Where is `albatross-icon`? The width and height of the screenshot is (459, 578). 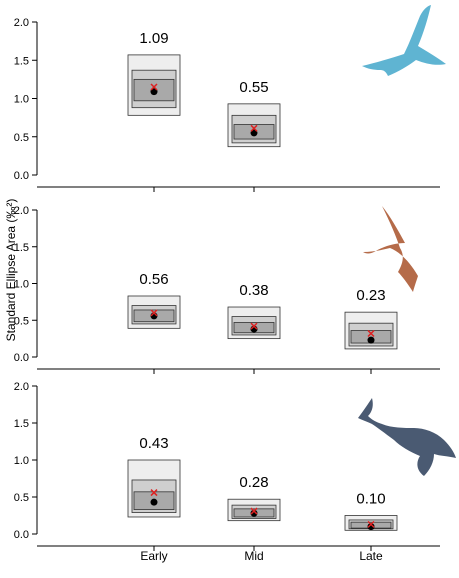 albatross-icon is located at coordinates (390, 249).